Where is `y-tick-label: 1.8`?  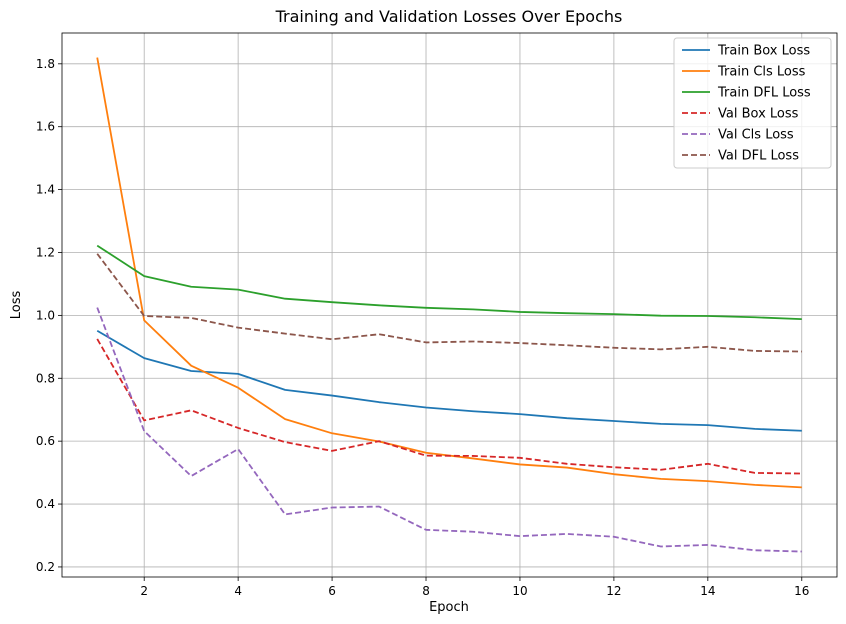 y-tick-label: 1.8 is located at coordinates (45, 64).